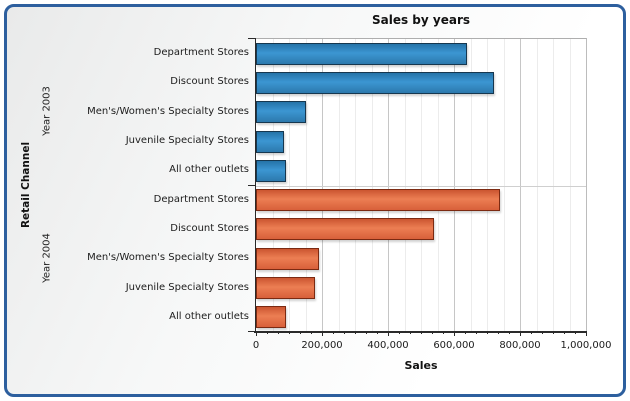 Image resolution: width=630 pixels, height=401 pixels. Describe the element at coordinates (378, 200) in the screenshot. I see `bar-year-2004-department-stores` at that location.